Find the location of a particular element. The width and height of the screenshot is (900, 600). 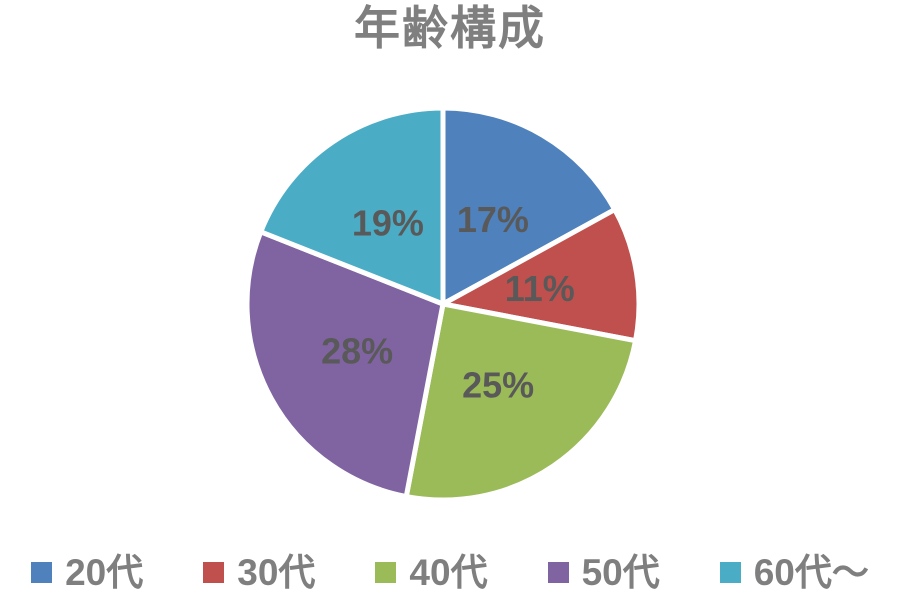

chart-legend: 20代 30代 40代 50代 60代～ is located at coordinates (450, 572).